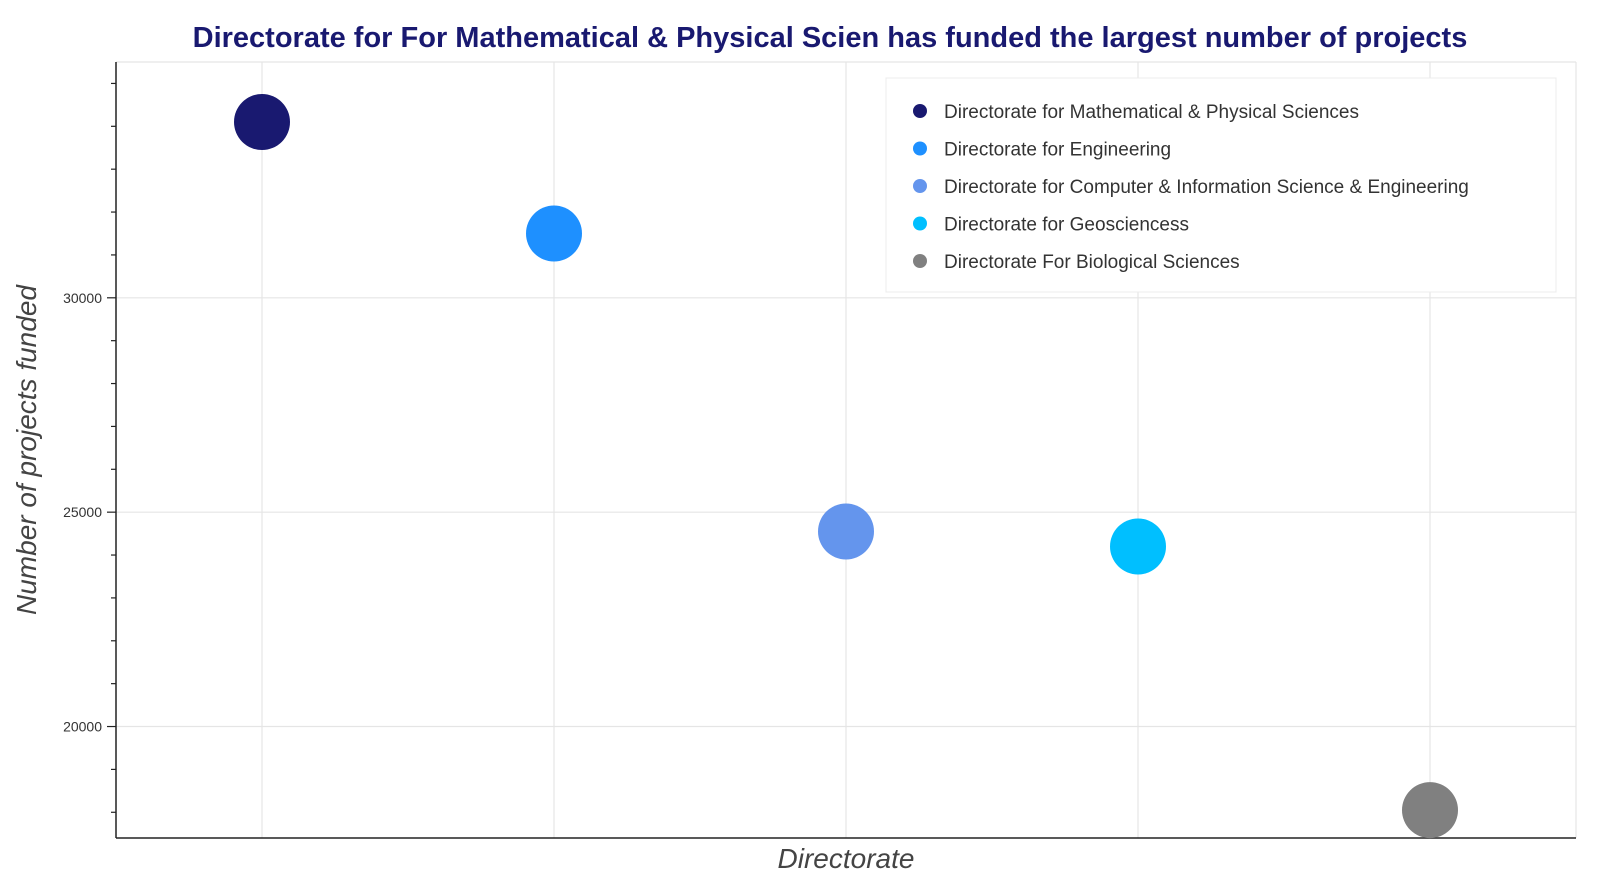  Describe the element at coordinates (1057, 150) in the screenshot. I see `legend-label: Directorate for Engineering` at that location.